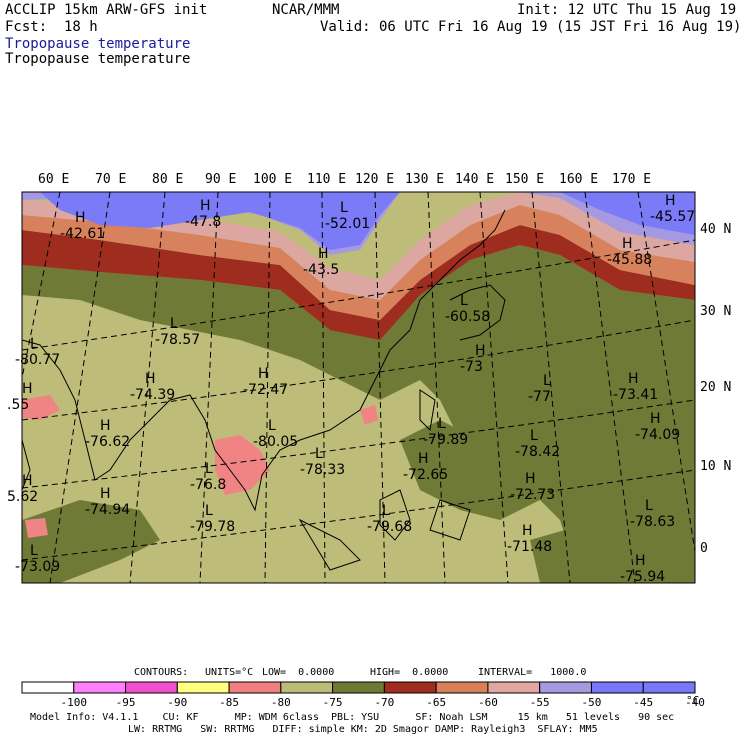 The width and height of the screenshot is (740, 740). Describe the element at coordinates (436, 702) in the screenshot. I see `colorbar-label: -65` at that location.